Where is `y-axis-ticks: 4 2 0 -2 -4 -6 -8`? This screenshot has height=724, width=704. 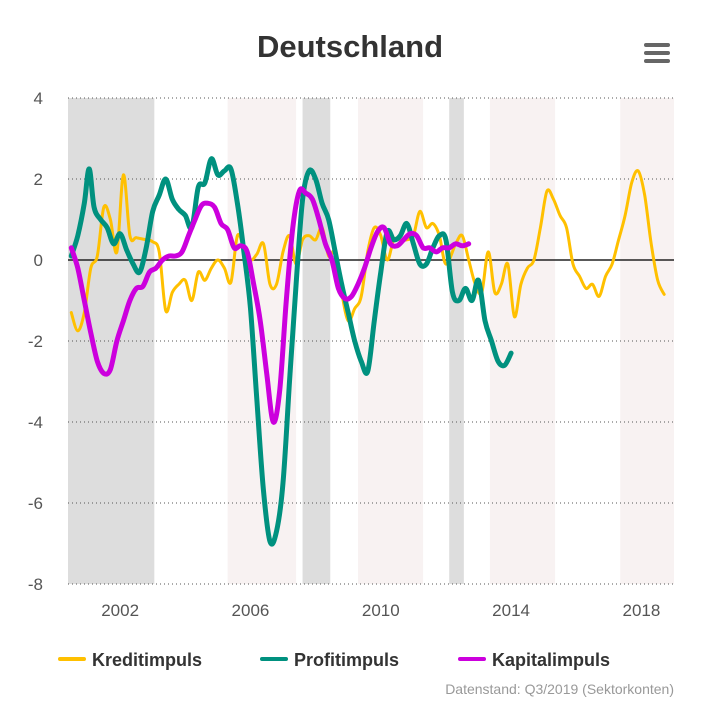 y-axis-ticks: 4 2 0 -2 -4 -6 -8 is located at coordinates (35, 341).